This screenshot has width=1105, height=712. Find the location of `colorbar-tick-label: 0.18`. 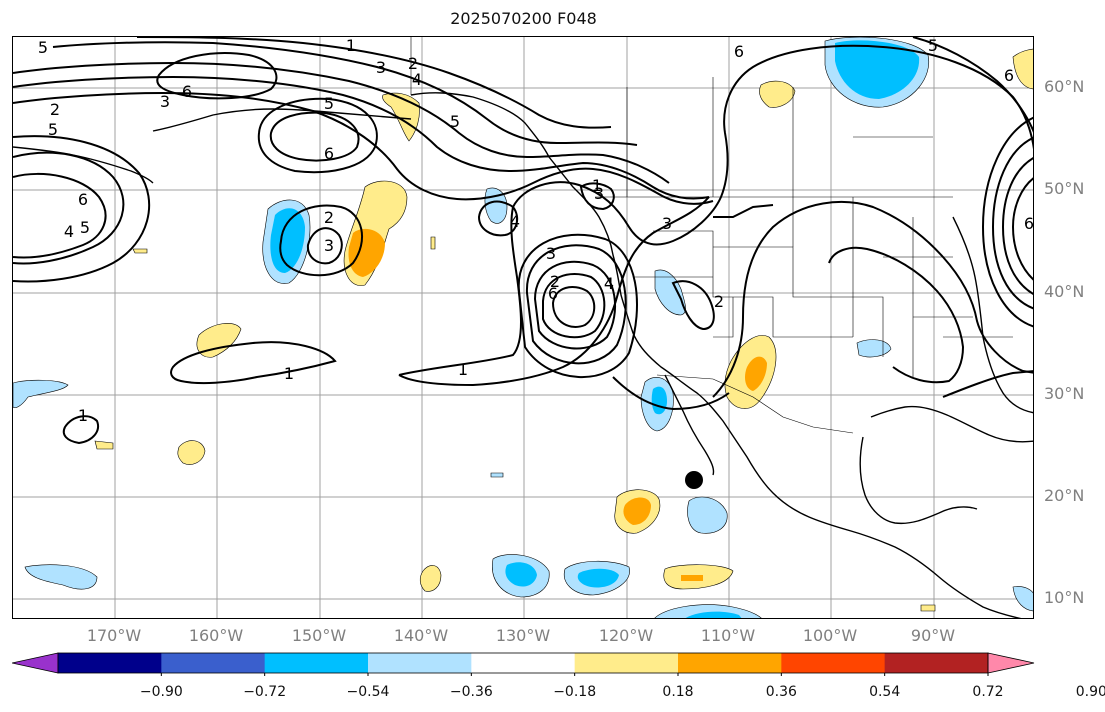

colorbar-tick-label: 0.18 is located at coordinates (678, 692).